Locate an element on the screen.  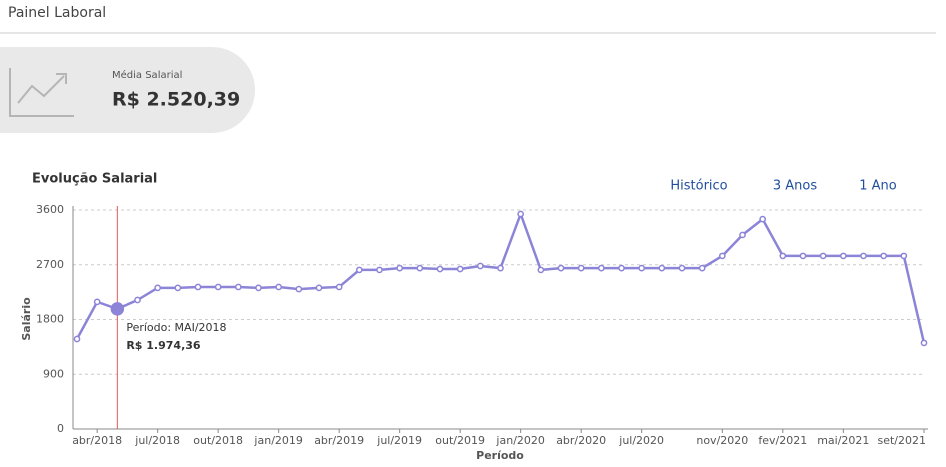
y-tick-label: 3600 is located at coordinates (50, 209).